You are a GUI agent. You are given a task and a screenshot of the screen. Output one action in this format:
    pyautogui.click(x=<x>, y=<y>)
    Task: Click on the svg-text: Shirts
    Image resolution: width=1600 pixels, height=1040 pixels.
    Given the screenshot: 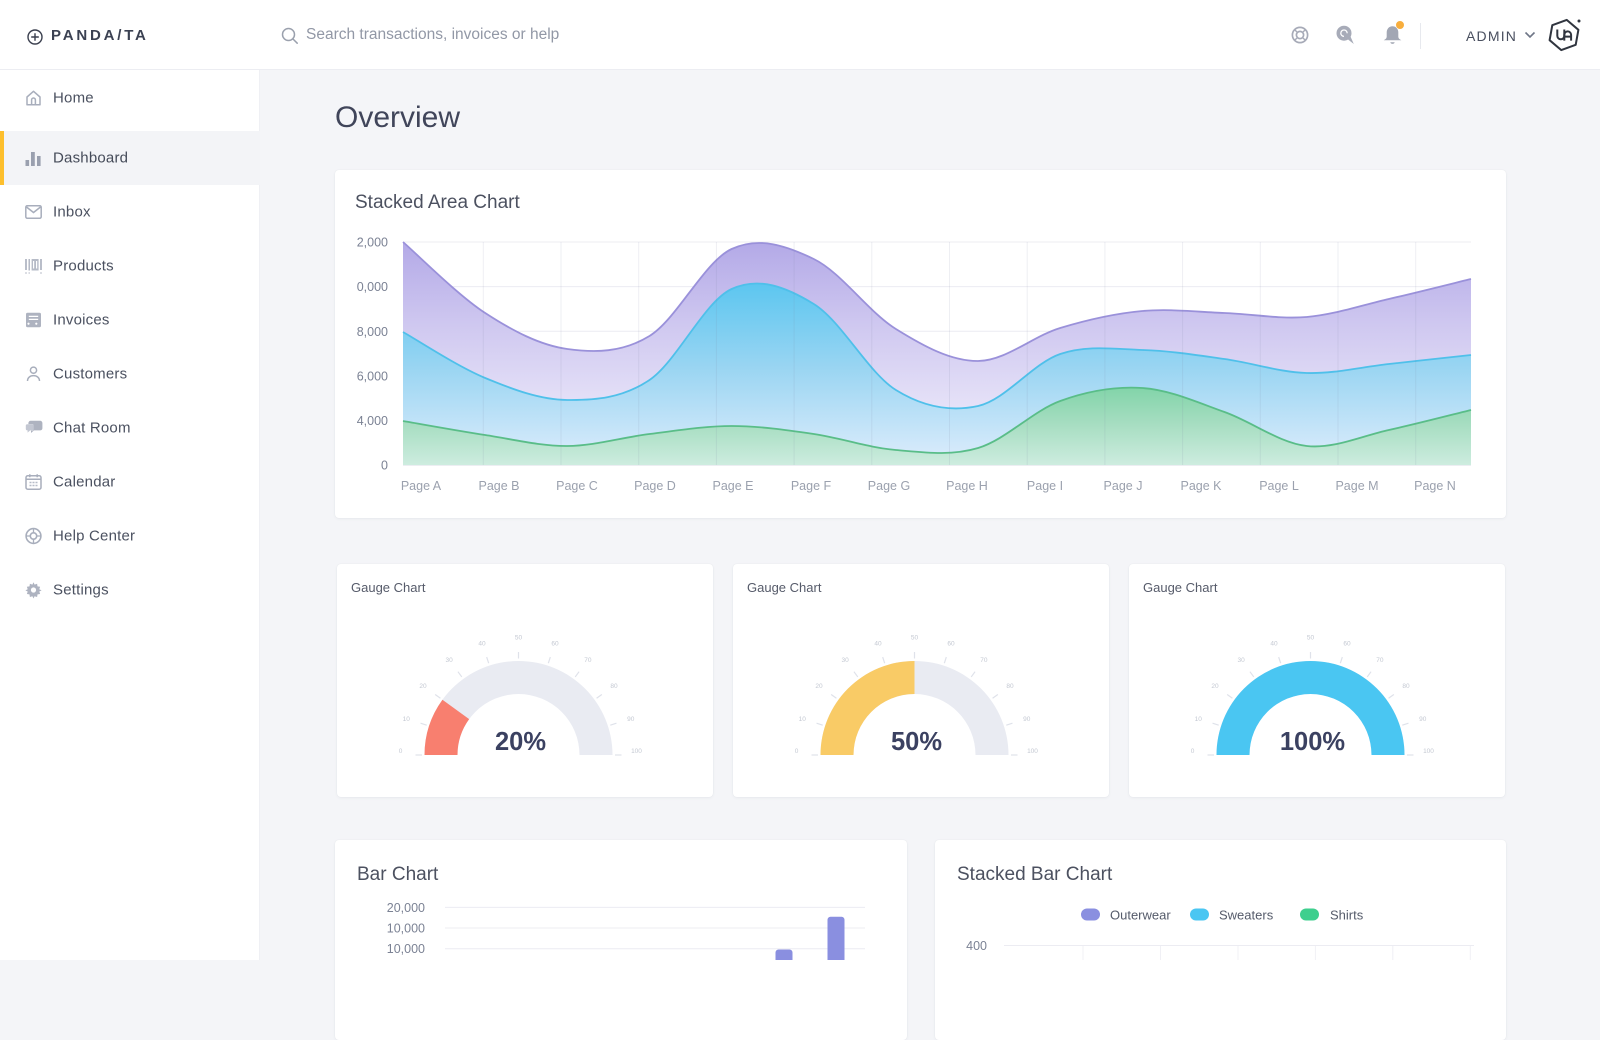 What is the action you would take?
    pyautogui.click(x=1347, y=914)
    